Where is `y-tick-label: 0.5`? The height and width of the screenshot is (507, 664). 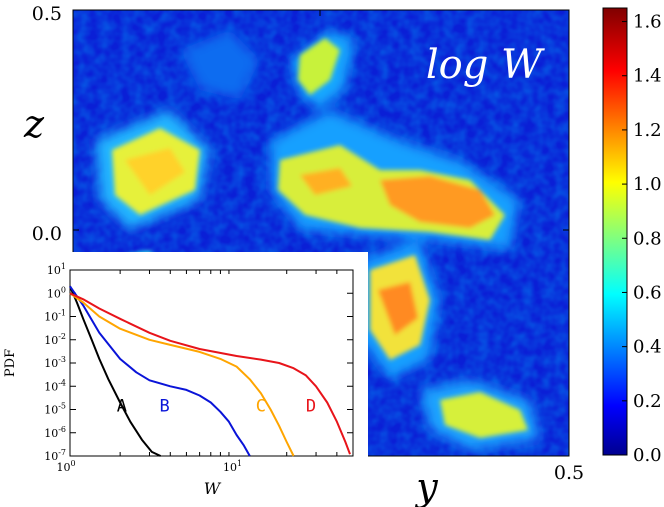
y-tick-label: 0.5 is located at coordinates (569, 473).